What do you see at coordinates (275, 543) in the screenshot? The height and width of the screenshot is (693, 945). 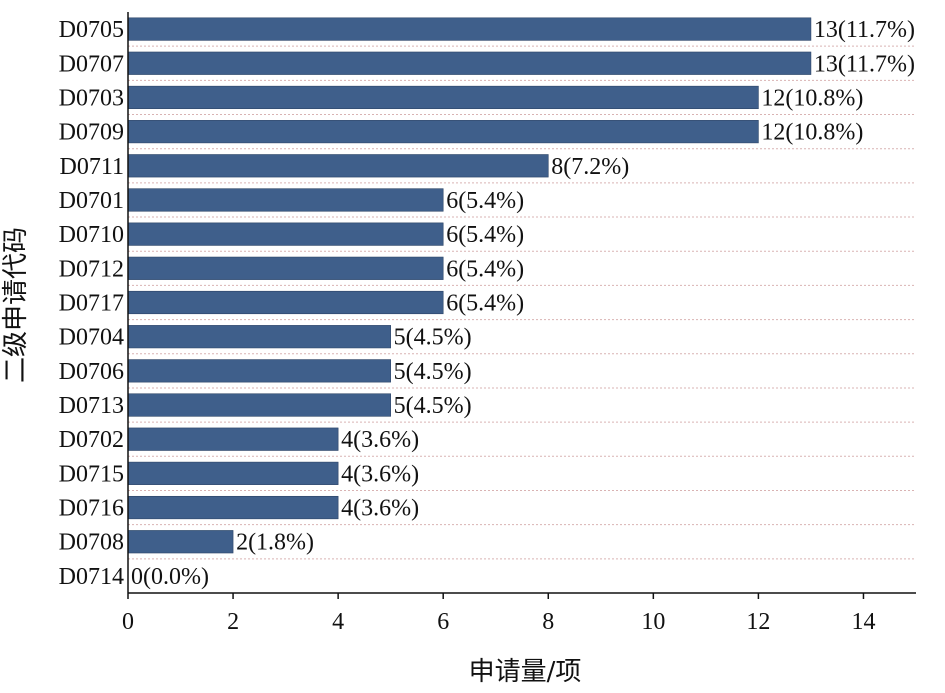 I see `value-label: 2(1.8%)` at bounding box center [275, 543].